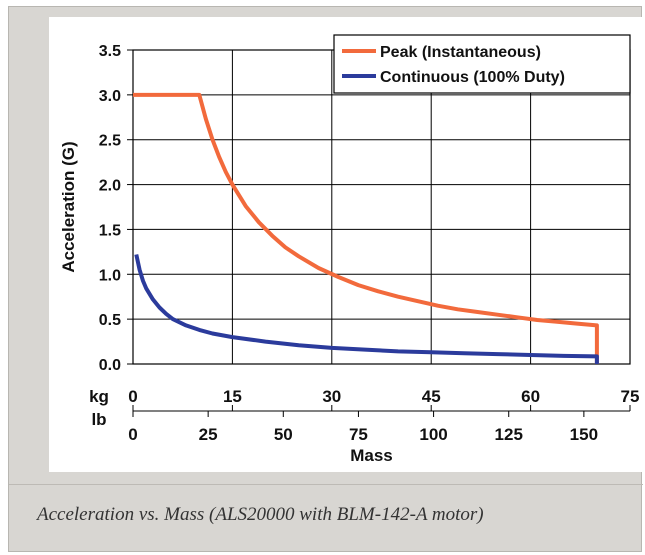 Image resolution: width=645 pixels, height=555 pixels. What do you see at coordinates (584, 434) in the screenshot?
I see `lb-tick-label: 150` at bounding box center [584, 434].